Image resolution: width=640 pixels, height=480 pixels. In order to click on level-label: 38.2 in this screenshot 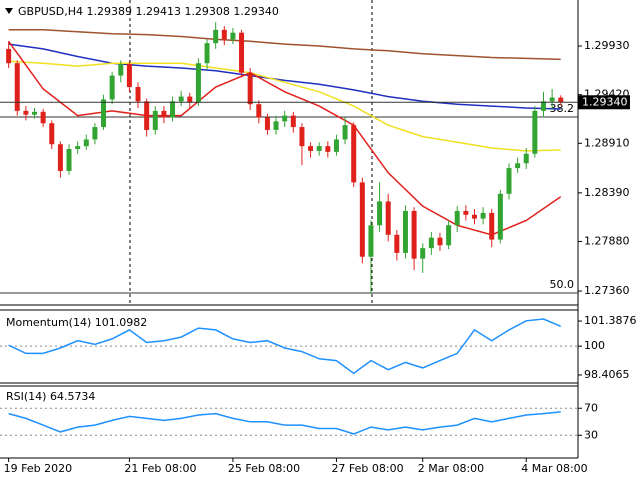, I will do `click(562, 108)`.